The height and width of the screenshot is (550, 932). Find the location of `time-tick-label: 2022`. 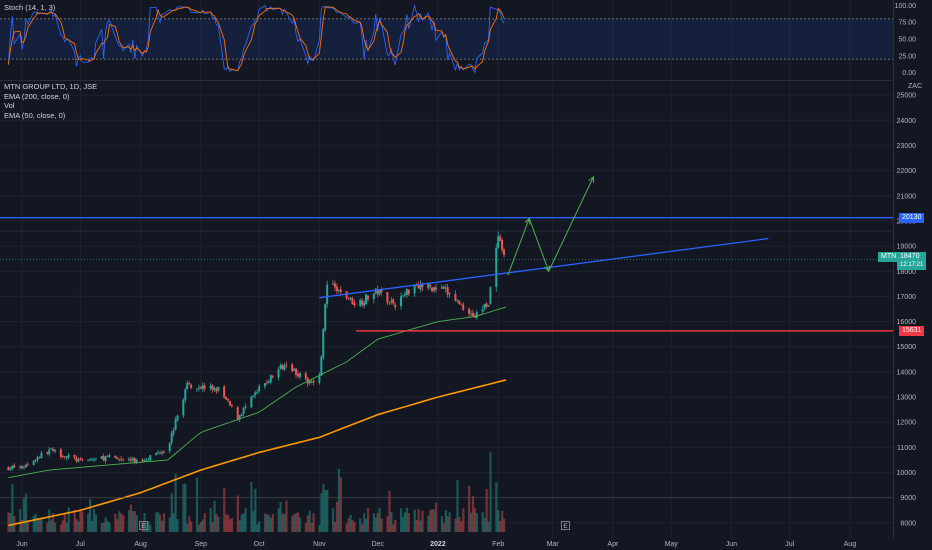

time-tick-label: 2022 is located at coordinates (438, 544).